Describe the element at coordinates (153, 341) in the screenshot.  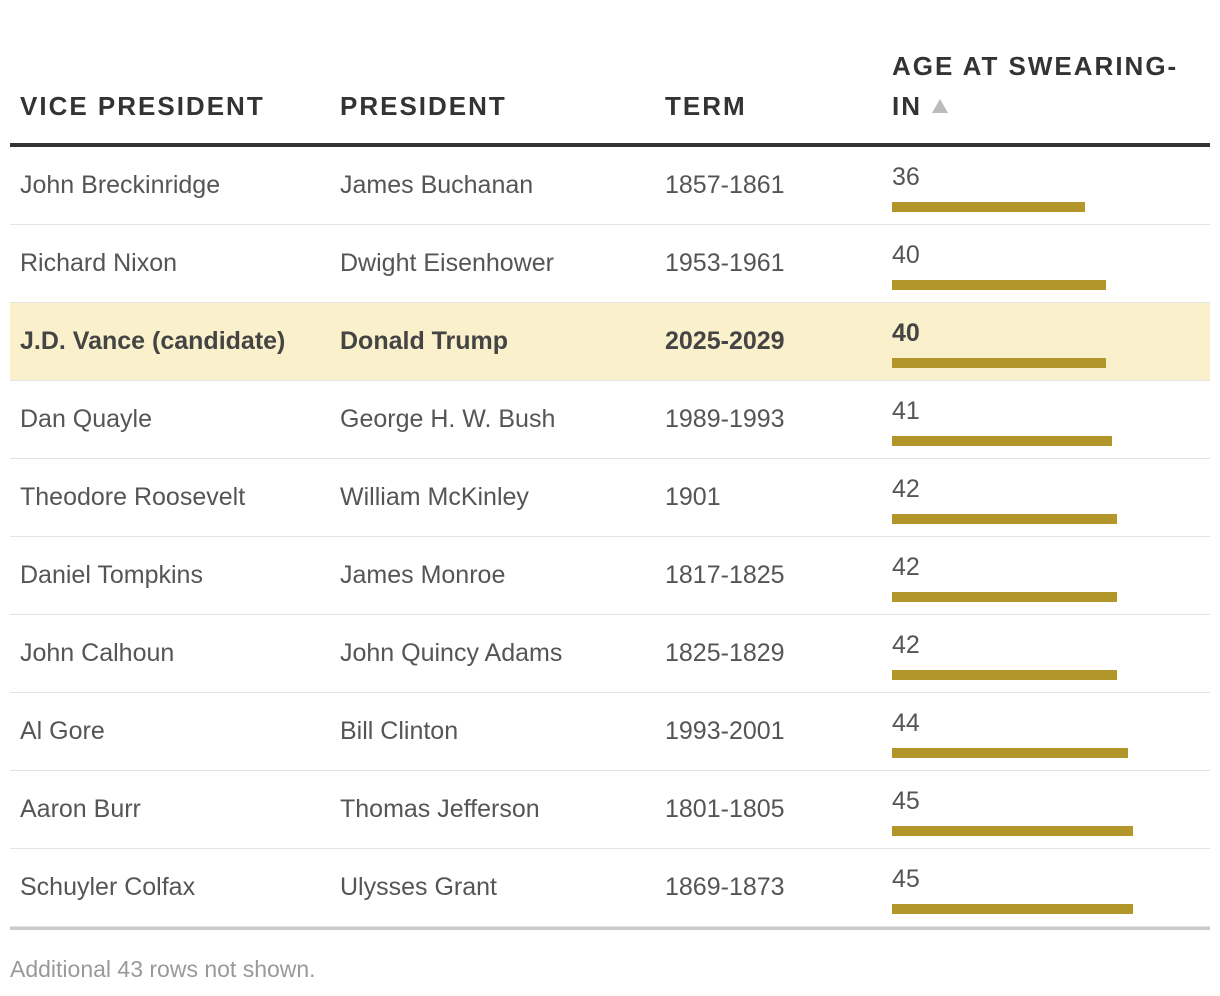
I see `cell-vice-president: J.D. Vance (candidate)` at that location.